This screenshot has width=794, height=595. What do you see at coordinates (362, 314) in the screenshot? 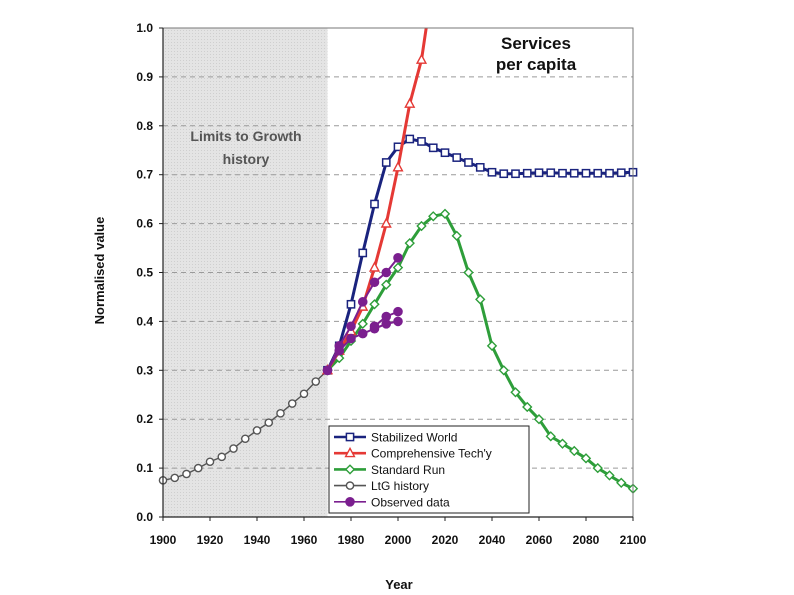
I see `series-observed` at bounding box center [362, 314].